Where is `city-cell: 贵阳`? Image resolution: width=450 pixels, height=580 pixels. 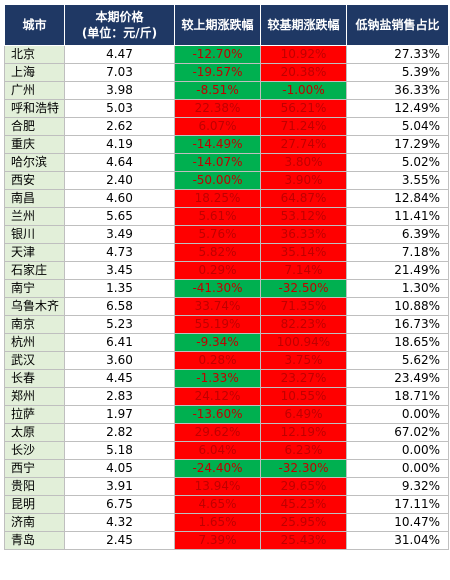 city-cell: 贵阳 is located at coordinates (34, 486).